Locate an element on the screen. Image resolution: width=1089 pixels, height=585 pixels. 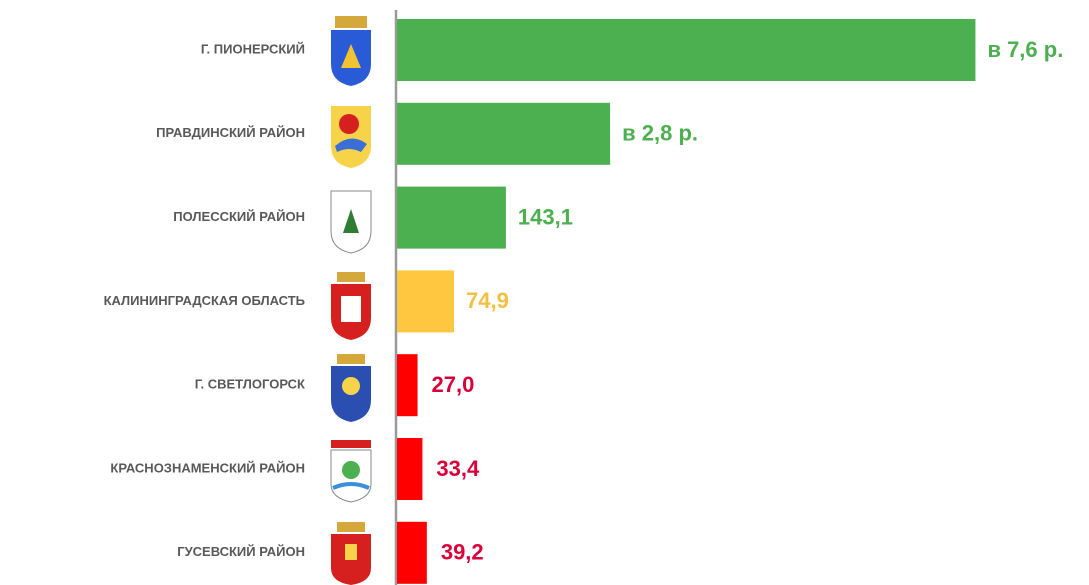
category-label: Г. ПИОНЕРСКИЙ is located at coordinates (253, 48).